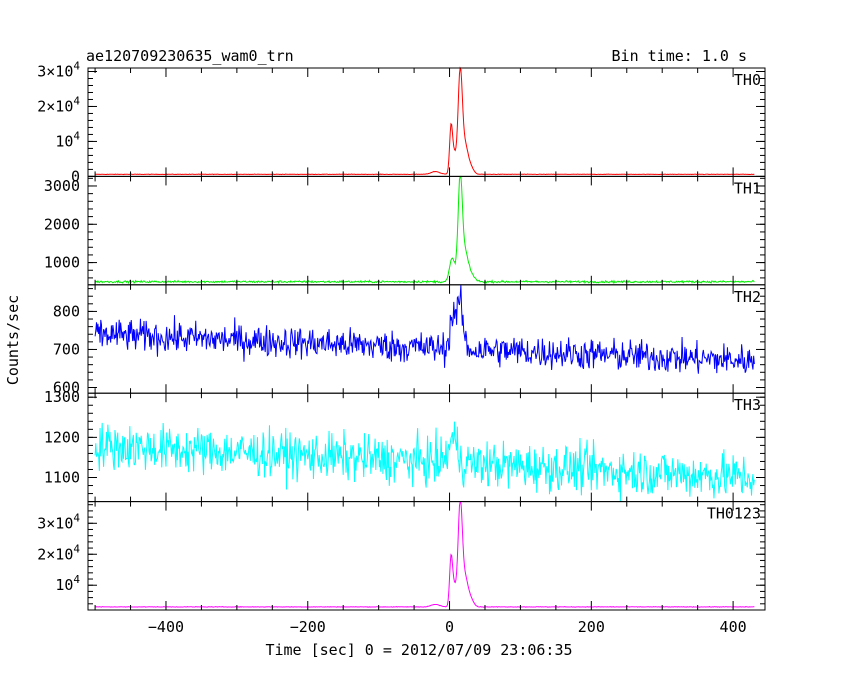 This screenshot has height=680, width=850. What do you see at coordinates (418, 650) in the screenshot?
I see `x-axis-label: Time [sec] 0 = 2012/07/09 23:06:35` at bounding box center [418, 650].